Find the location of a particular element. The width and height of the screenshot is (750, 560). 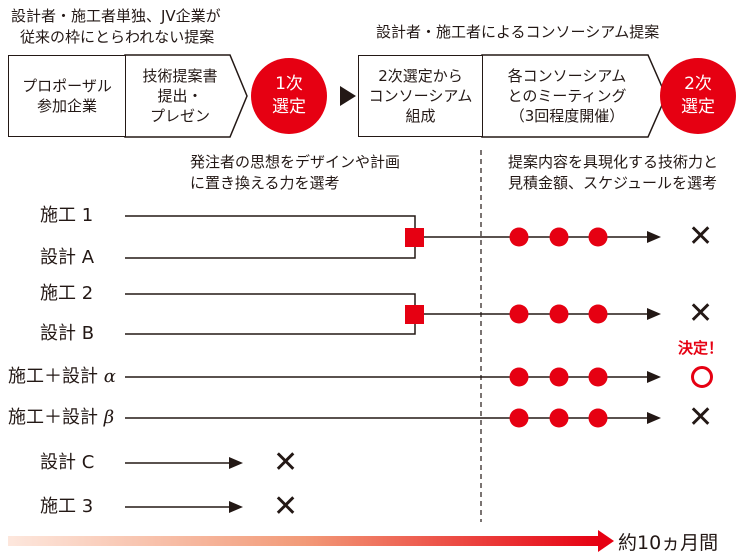

decision-label: 決定！ is located at coordinates (701, 348).